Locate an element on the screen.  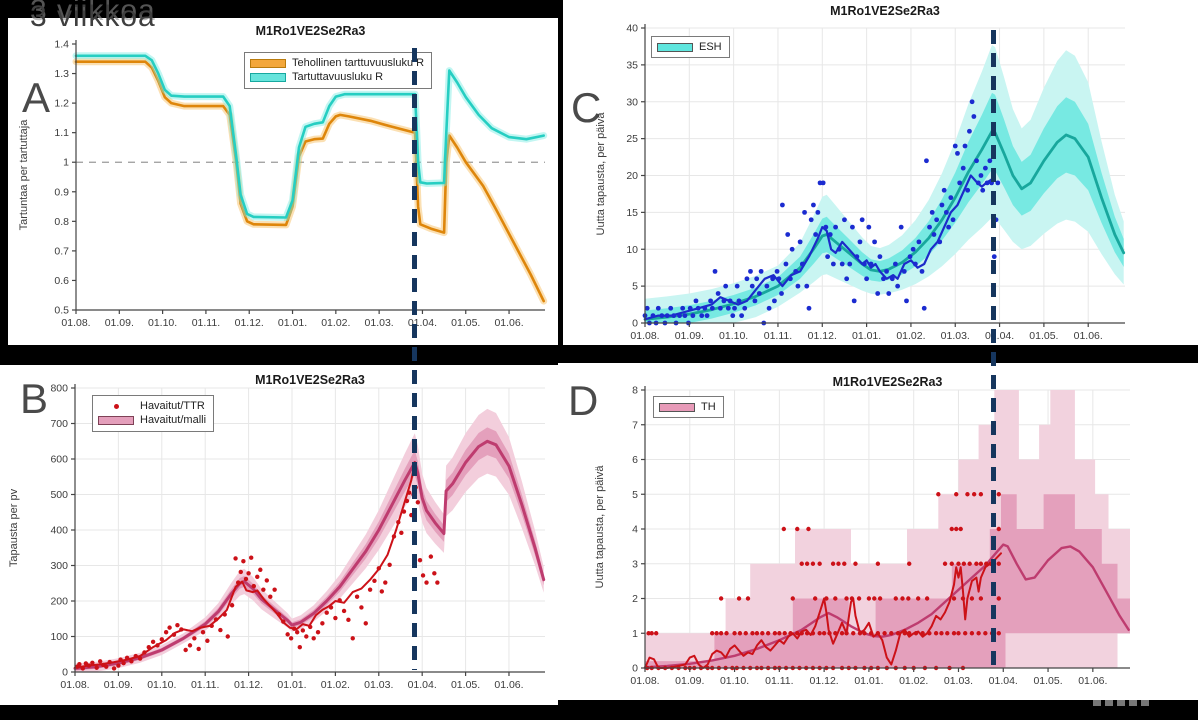
panel-a-title: M1Ro1VE2Se2Ra3 is located at coordinates (310, 31).